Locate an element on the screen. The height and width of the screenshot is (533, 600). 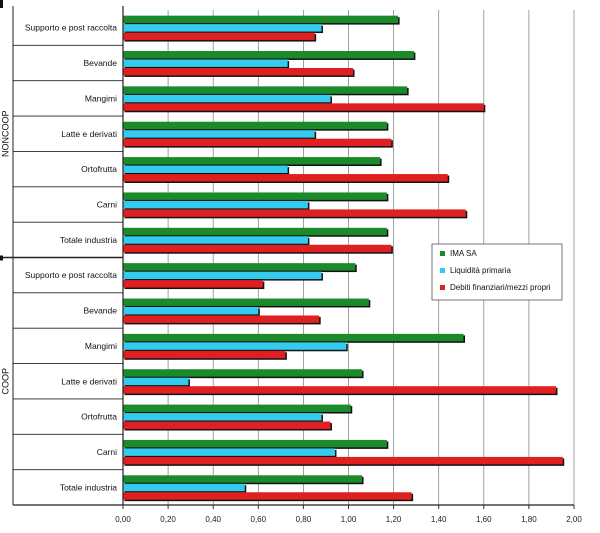
legend-box is located at coordinates (497, 272).